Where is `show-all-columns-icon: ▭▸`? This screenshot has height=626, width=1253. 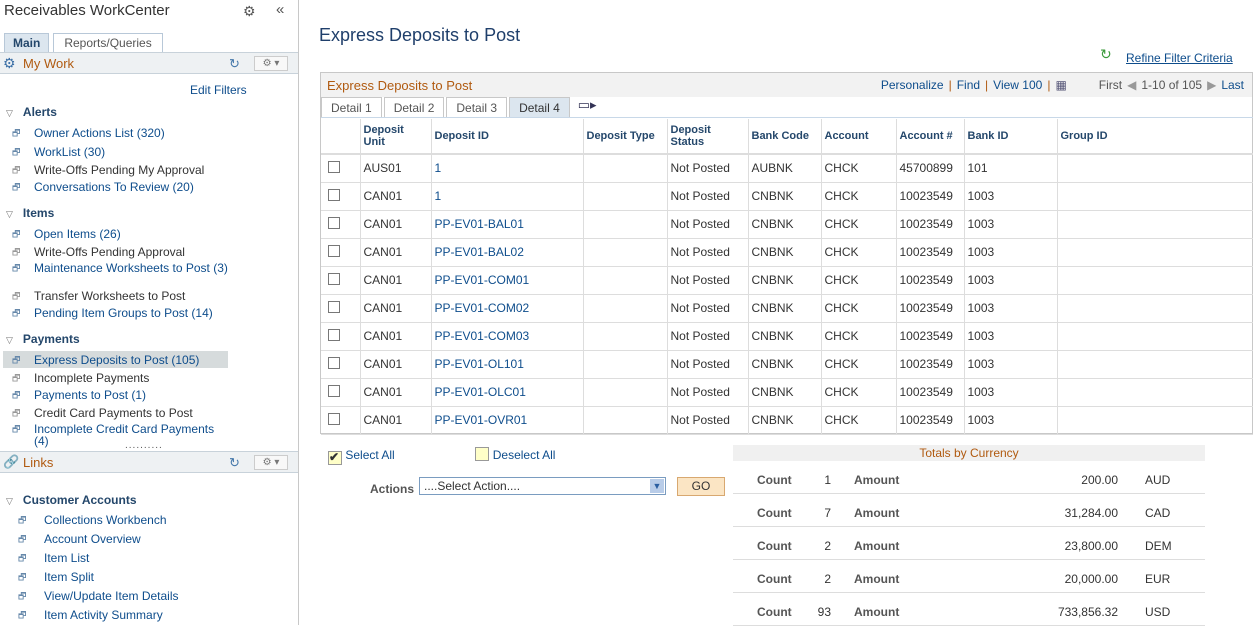 show-all-columns-icon: ▭▸ is located at coordinates (587, 104).